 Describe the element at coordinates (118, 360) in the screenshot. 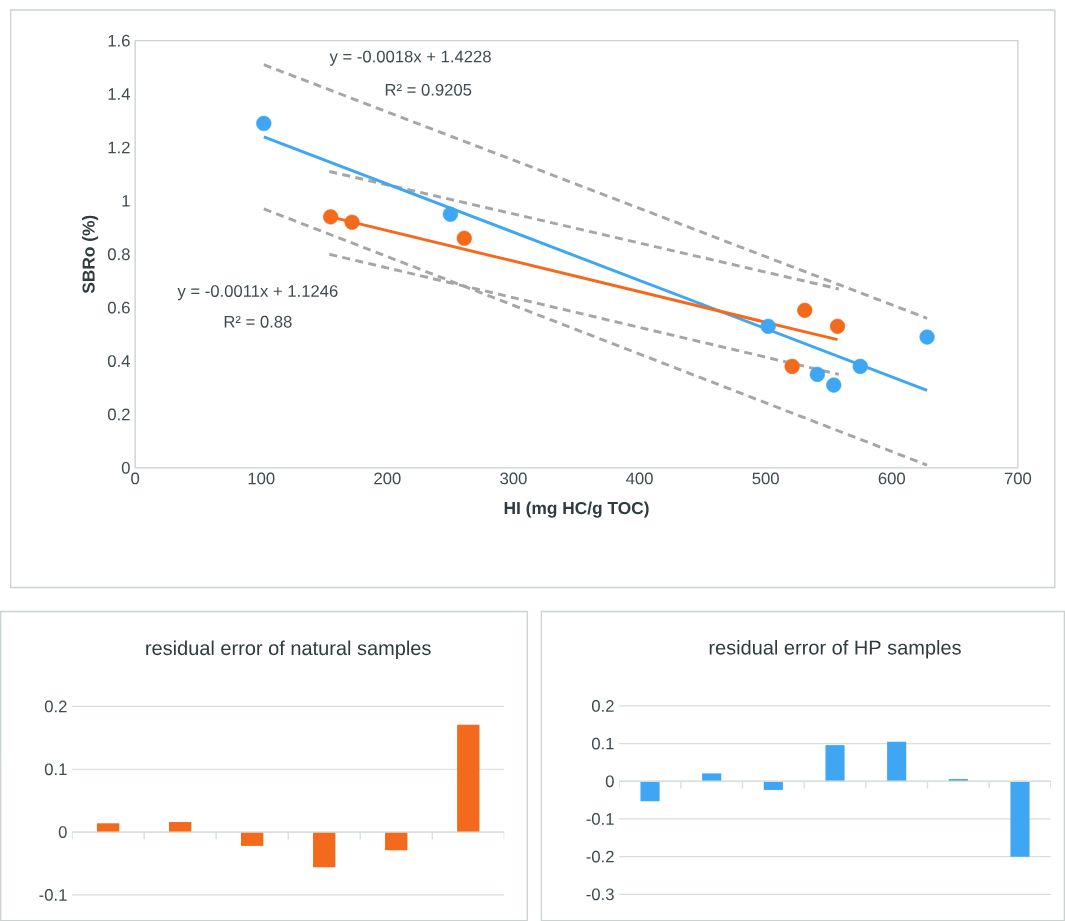

I see `y-tick-label: 0.4` at that location.